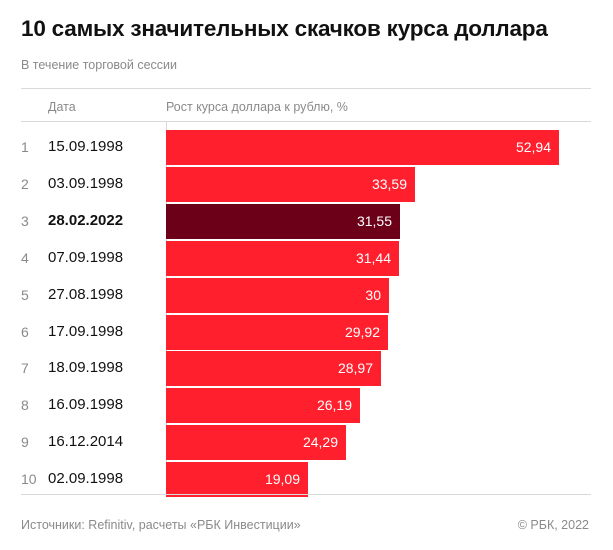 The height and width of the screenshot is (550, 613). I want to click on bar-value-label: 24,29, so click(320, 442).